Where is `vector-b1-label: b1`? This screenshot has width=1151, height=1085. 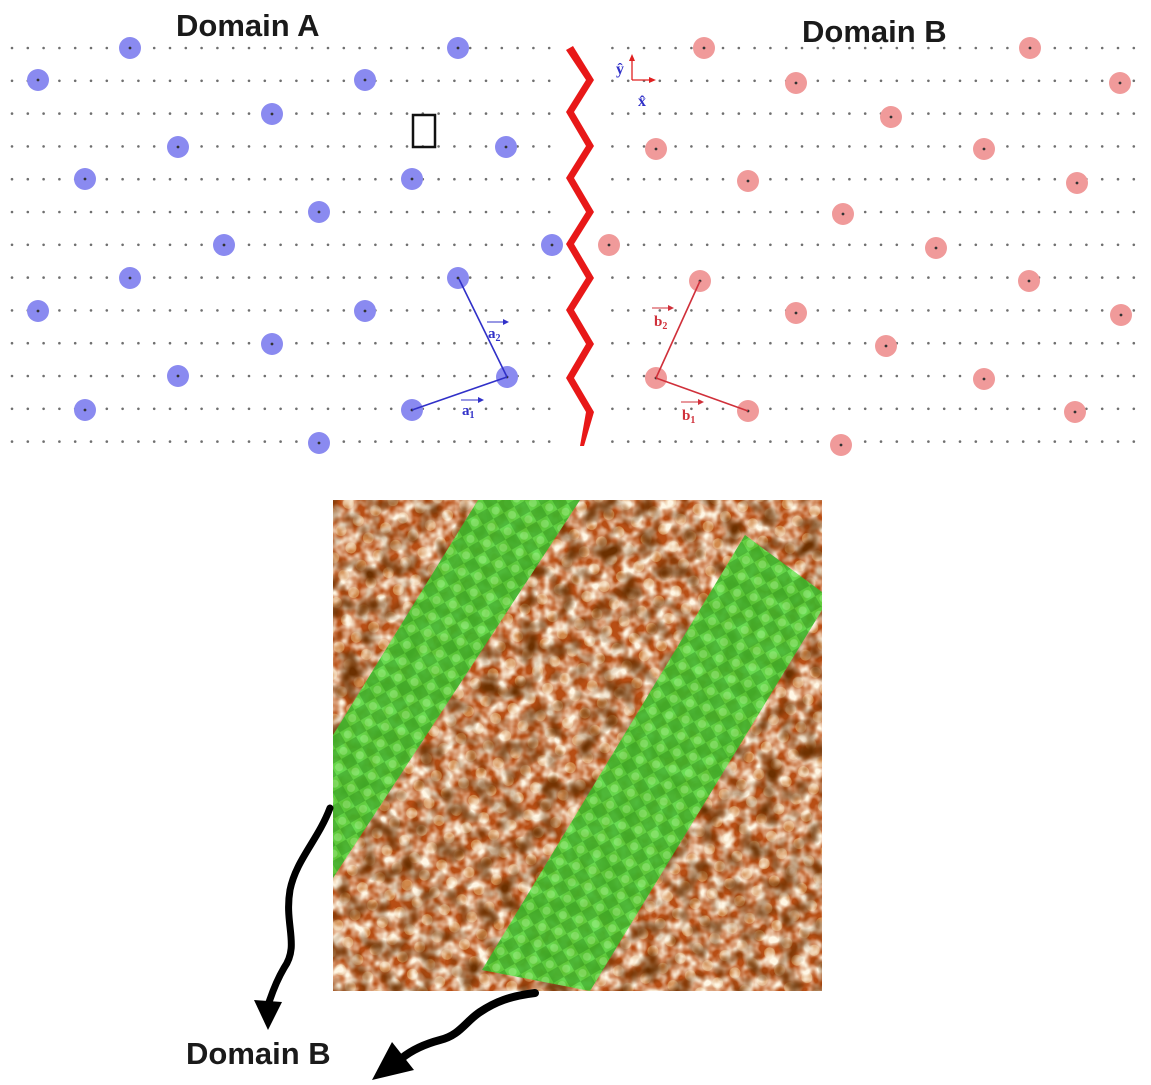
vector-b1-label: b1 is located at coordinates (688, 417).